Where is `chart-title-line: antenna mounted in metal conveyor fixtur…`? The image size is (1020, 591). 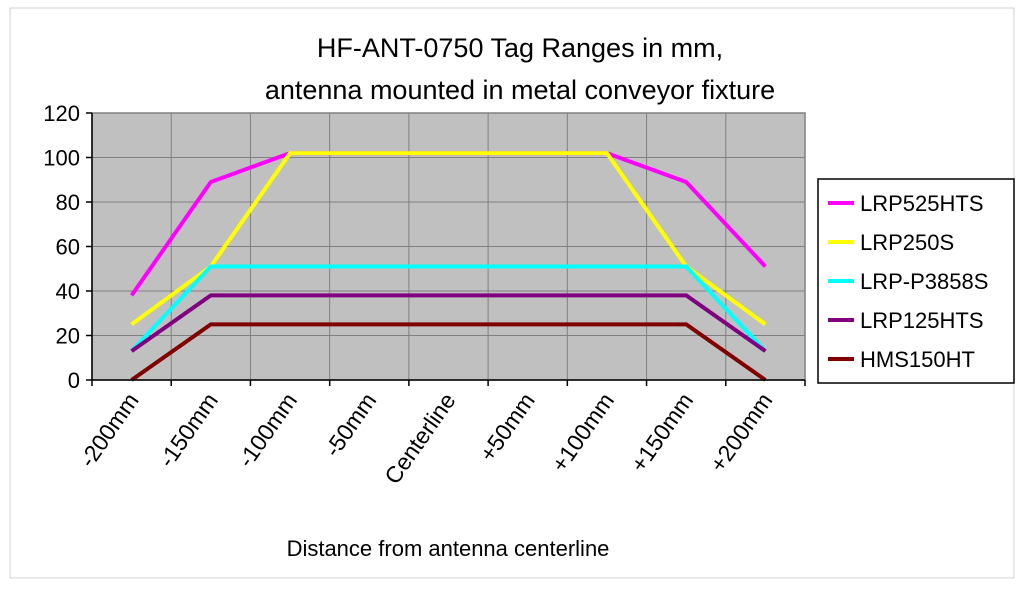
chart-title-line: antenna mounted in metal conveyor fixtur… is located at coordinates (520, 90).